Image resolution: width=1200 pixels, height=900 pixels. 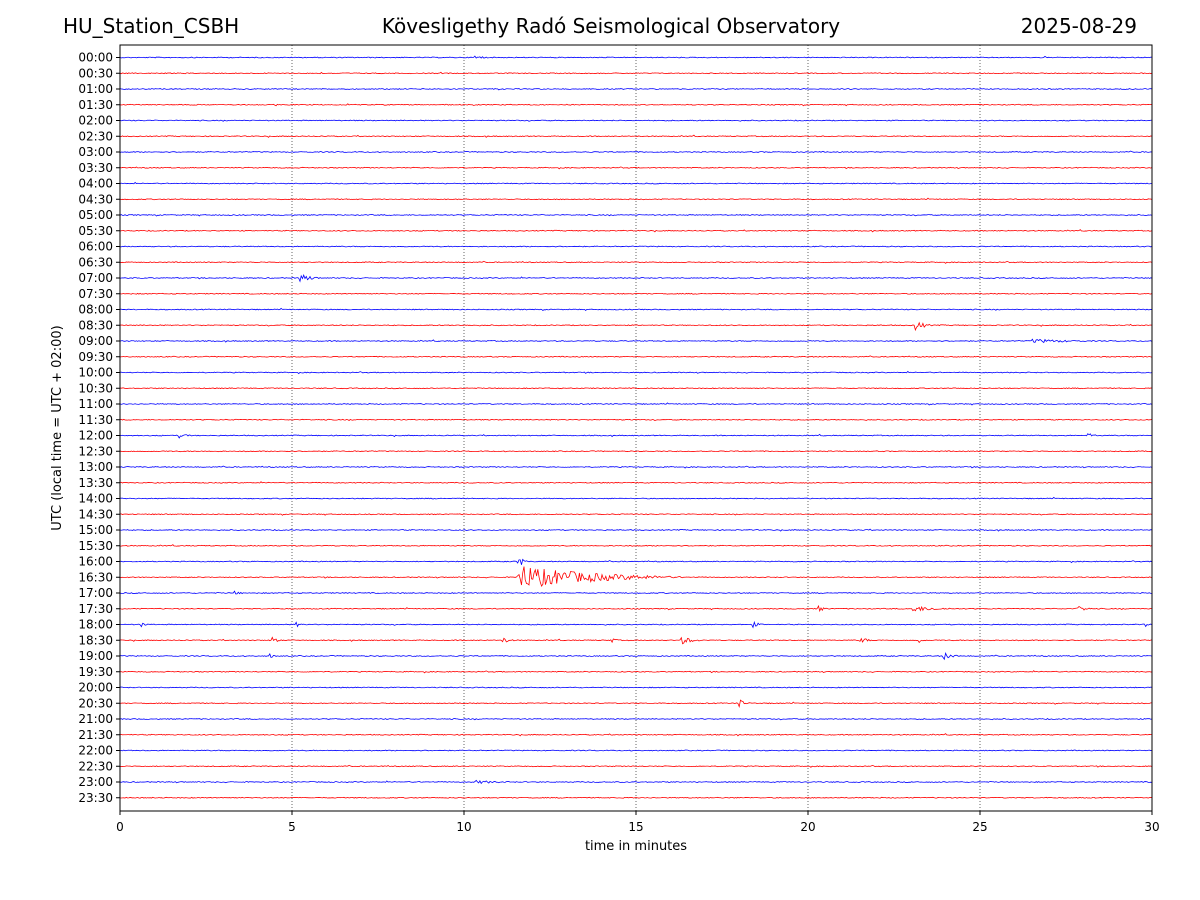 I want to click on y-tick-label: 10:00, so click(x=95, y=373).